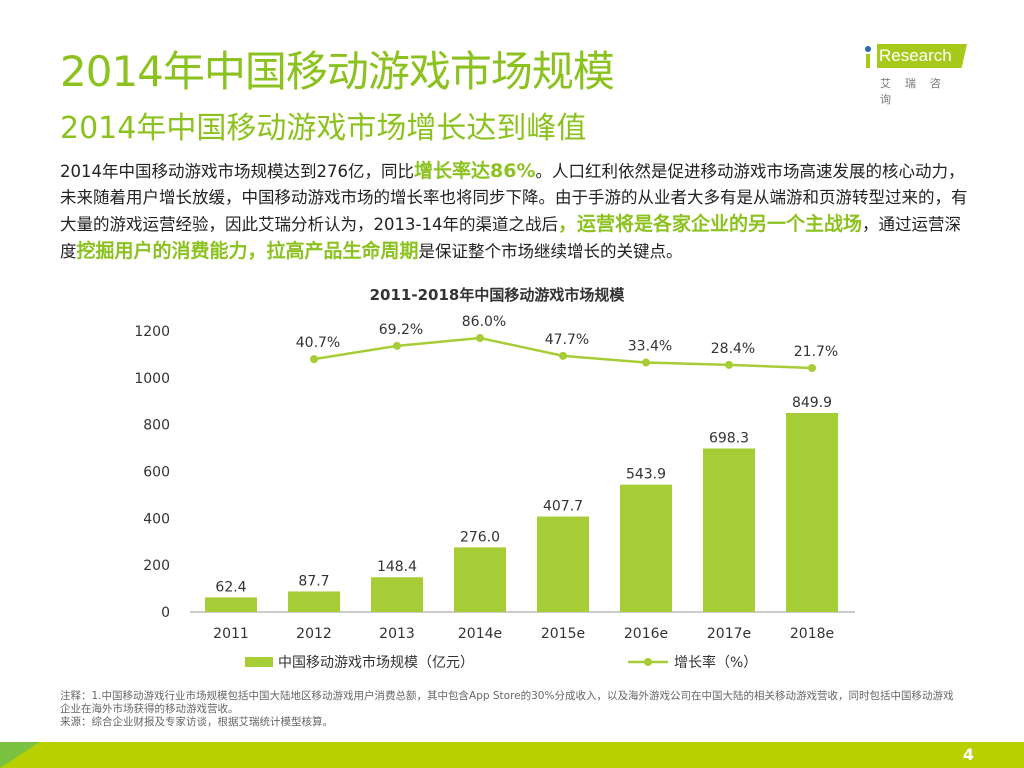 This screenshot has height=768, width=1024. What do you see at coordinates (648, 662) in the screenshot?
I see `legend-line-marker` at bounding box center [648, 662].